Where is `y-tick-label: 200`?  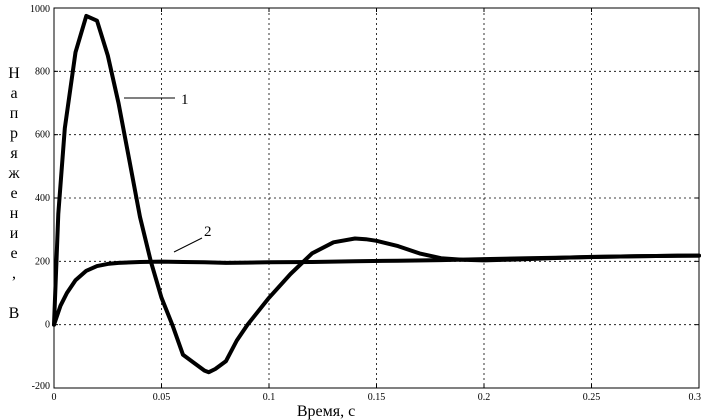 y-tick-label: 200 is located at coordinates (42, 261).